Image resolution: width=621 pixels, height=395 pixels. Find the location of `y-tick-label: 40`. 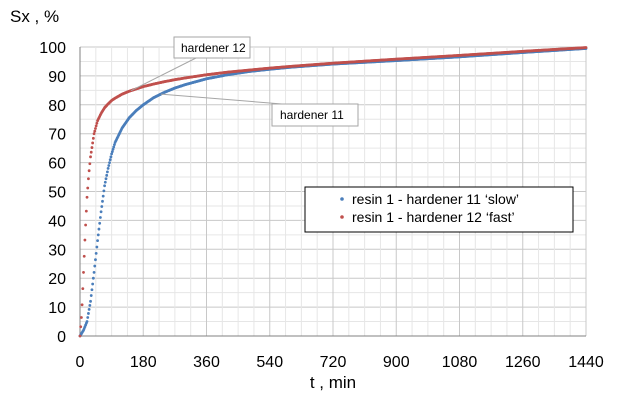

y-tick-label: 40 is located at coordinates (57, 221).